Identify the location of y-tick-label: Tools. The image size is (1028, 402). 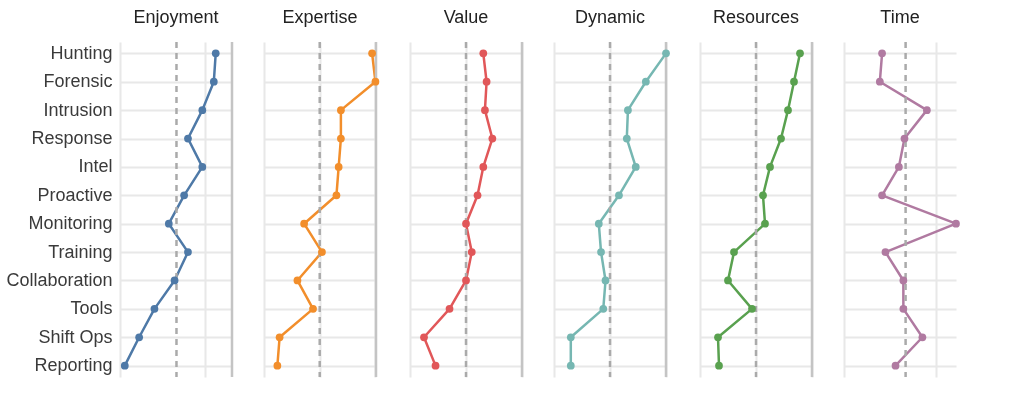
(91, 308).